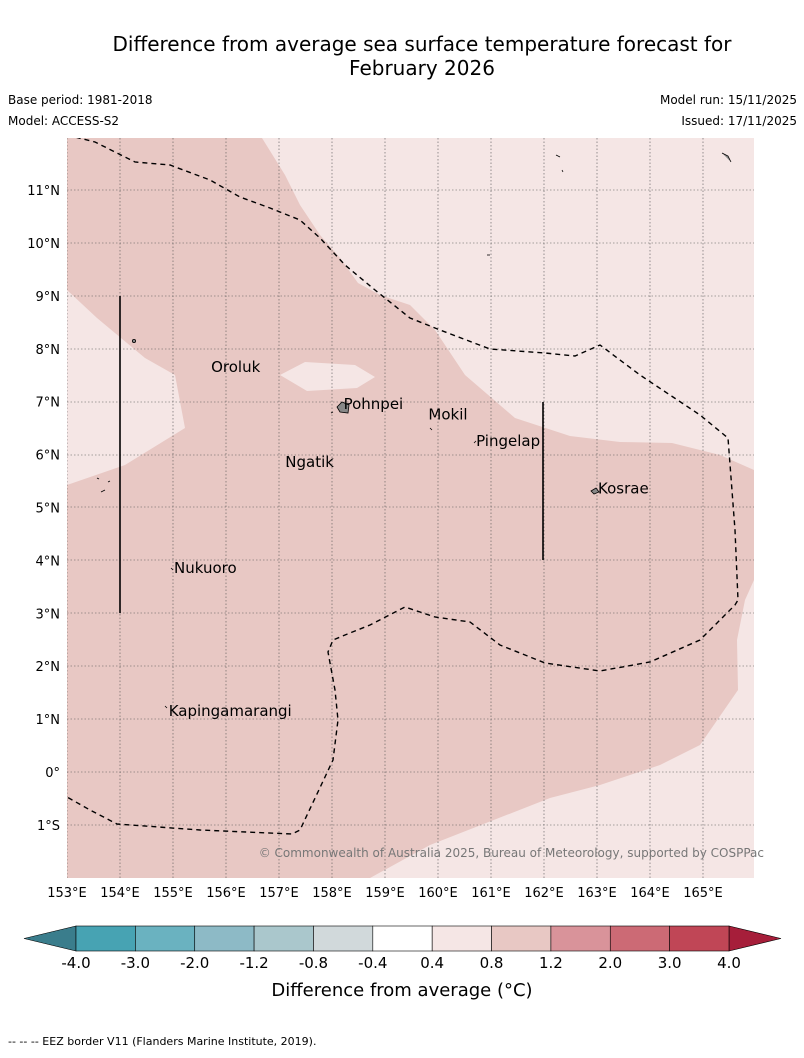 This screenshot has height=1058, width=804. What do you see at coordinates (48, 297) in the screenshot?
I see `lat-tick-label: 9°N` at bounding box center [48, 297].